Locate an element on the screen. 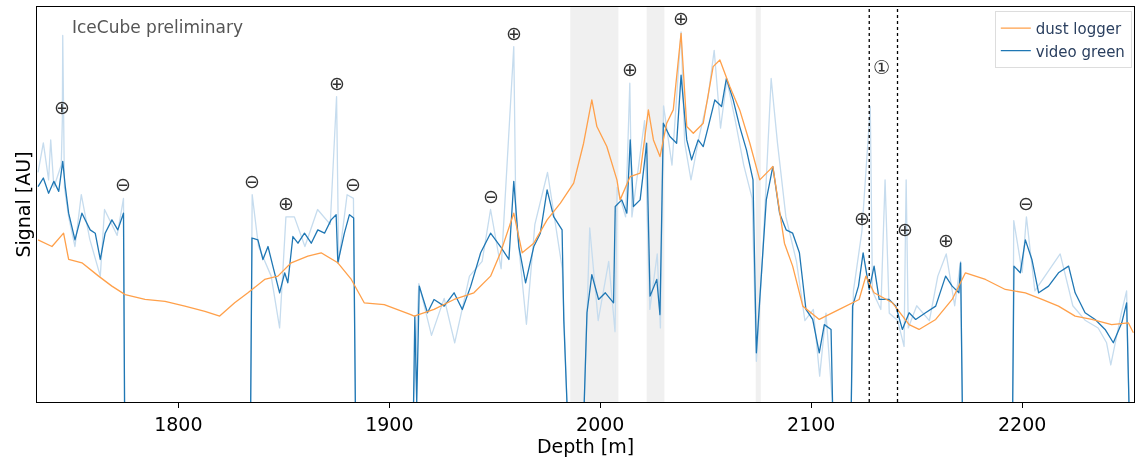 This screenshot has width=1135, height=459. x-axis-title: Depth [m] is located at coordinates (585, 445).